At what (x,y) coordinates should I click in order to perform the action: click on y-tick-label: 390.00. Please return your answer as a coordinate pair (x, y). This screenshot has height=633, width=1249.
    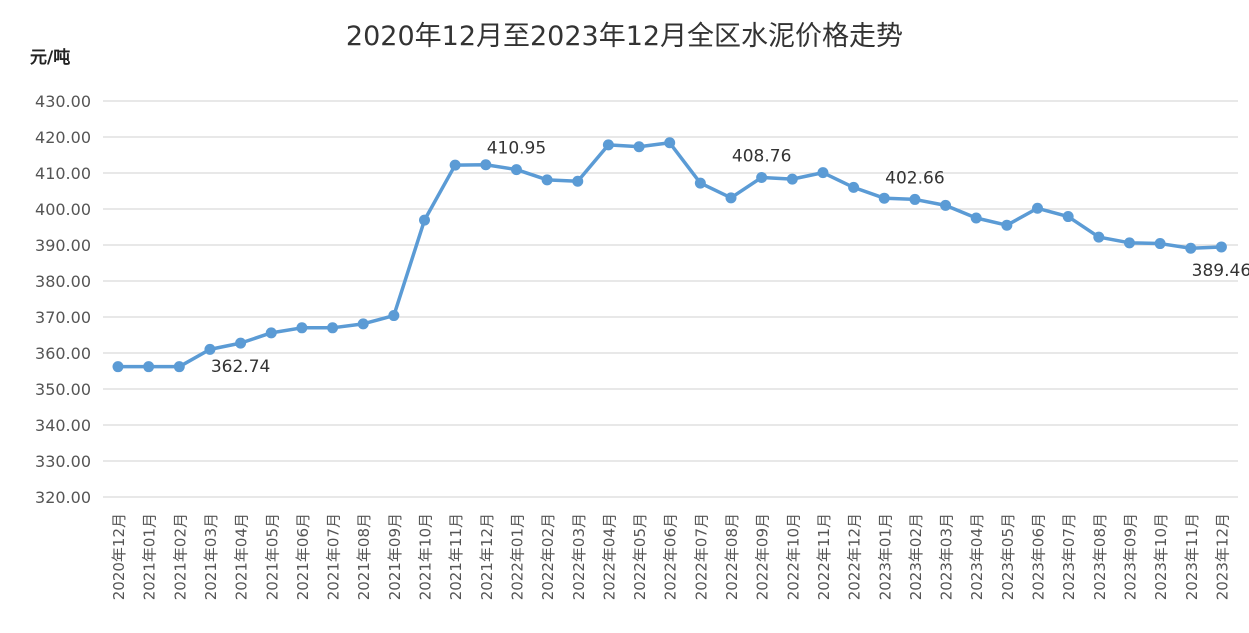
    Looking at the image, I should click on (63, 245).